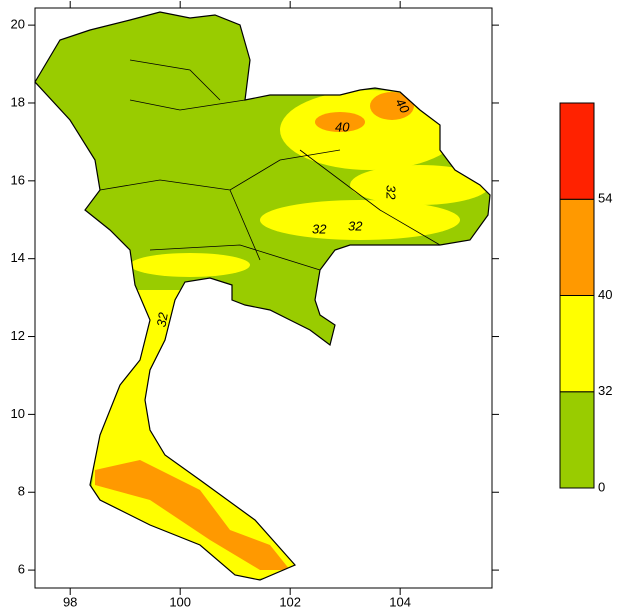 Image resolution: width=620 pixels, height=615 pixels. What do you see at coordinates (601, 486) in the screenshot?
I see `colorbar-label: 0` at bounding box center [601, 486].